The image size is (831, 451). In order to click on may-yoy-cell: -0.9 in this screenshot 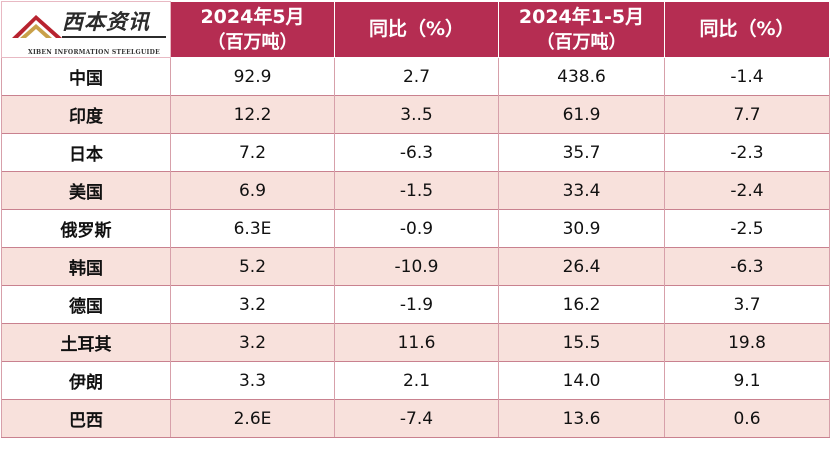, I will do `click(416, 228)`.